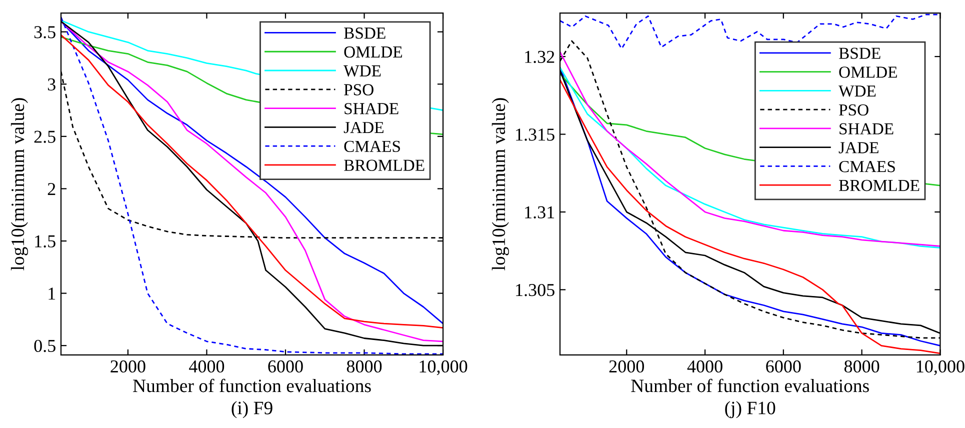 Image resolution: width=965 pixels, height=428 pixels. I want to click on y-tick-label: 2.5, so click(45, 136).